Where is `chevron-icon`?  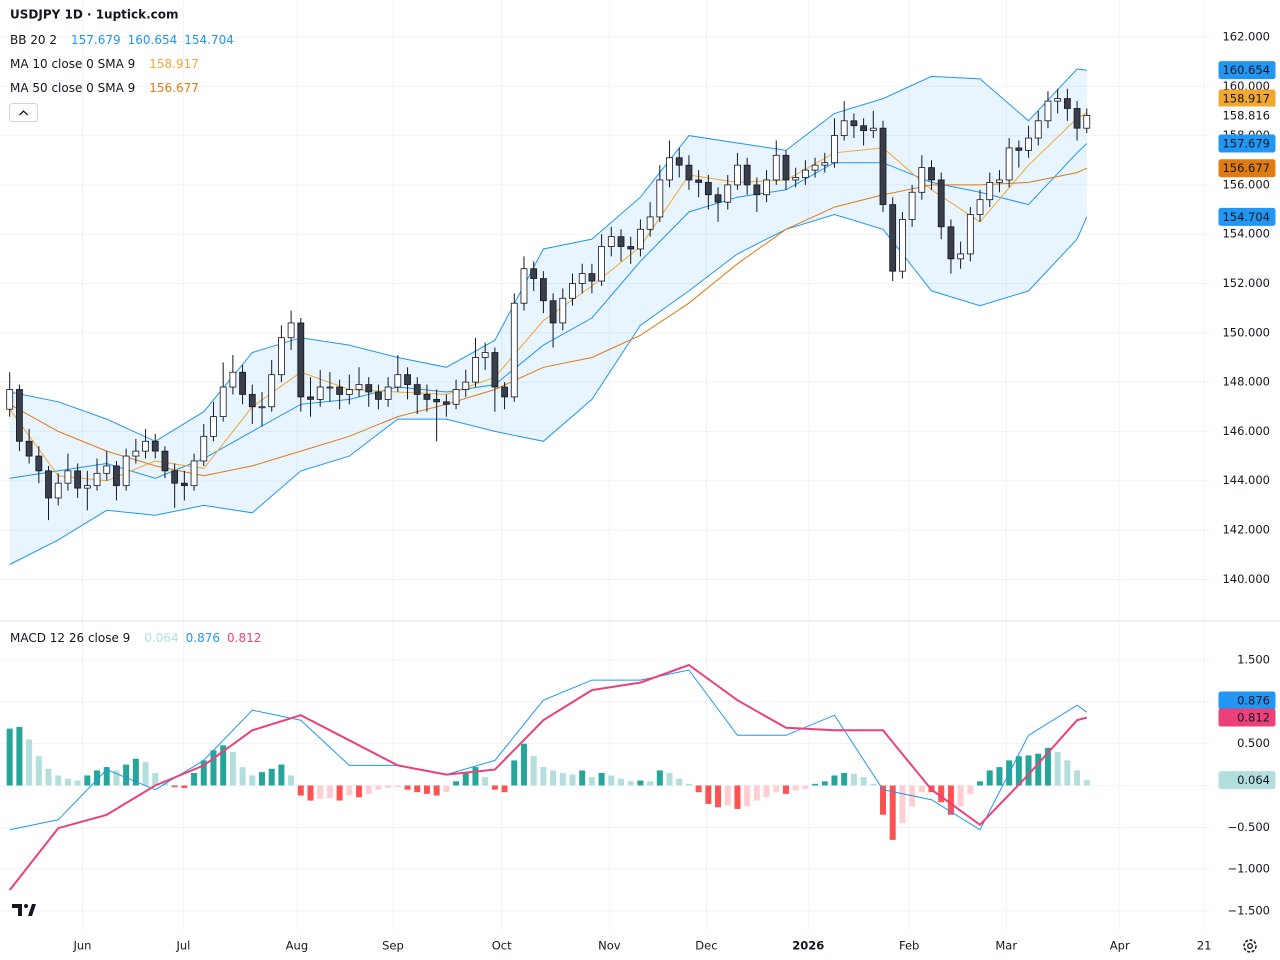
chevron-icon is located at coordinates (23, 113).